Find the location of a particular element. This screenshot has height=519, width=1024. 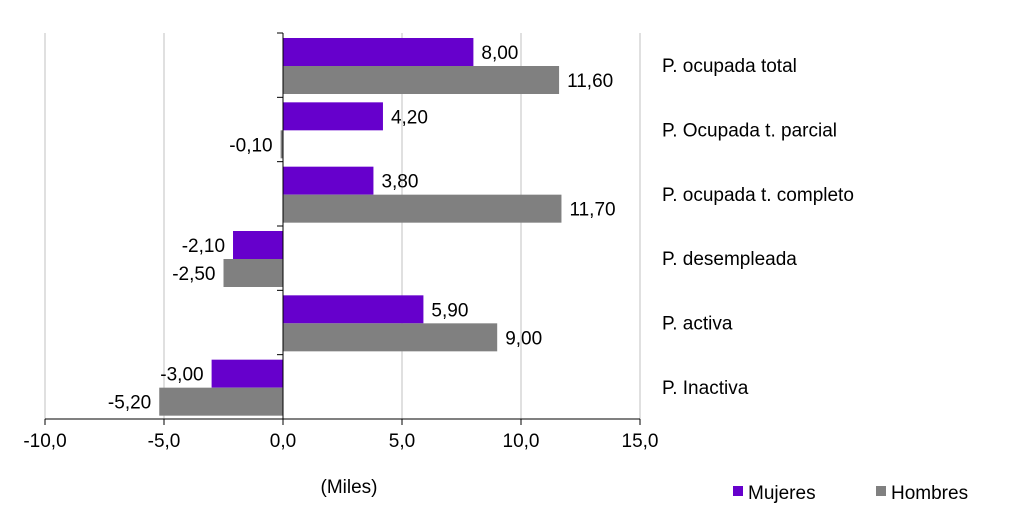

data-label: 3,80 is located at coordinates (399, 182).